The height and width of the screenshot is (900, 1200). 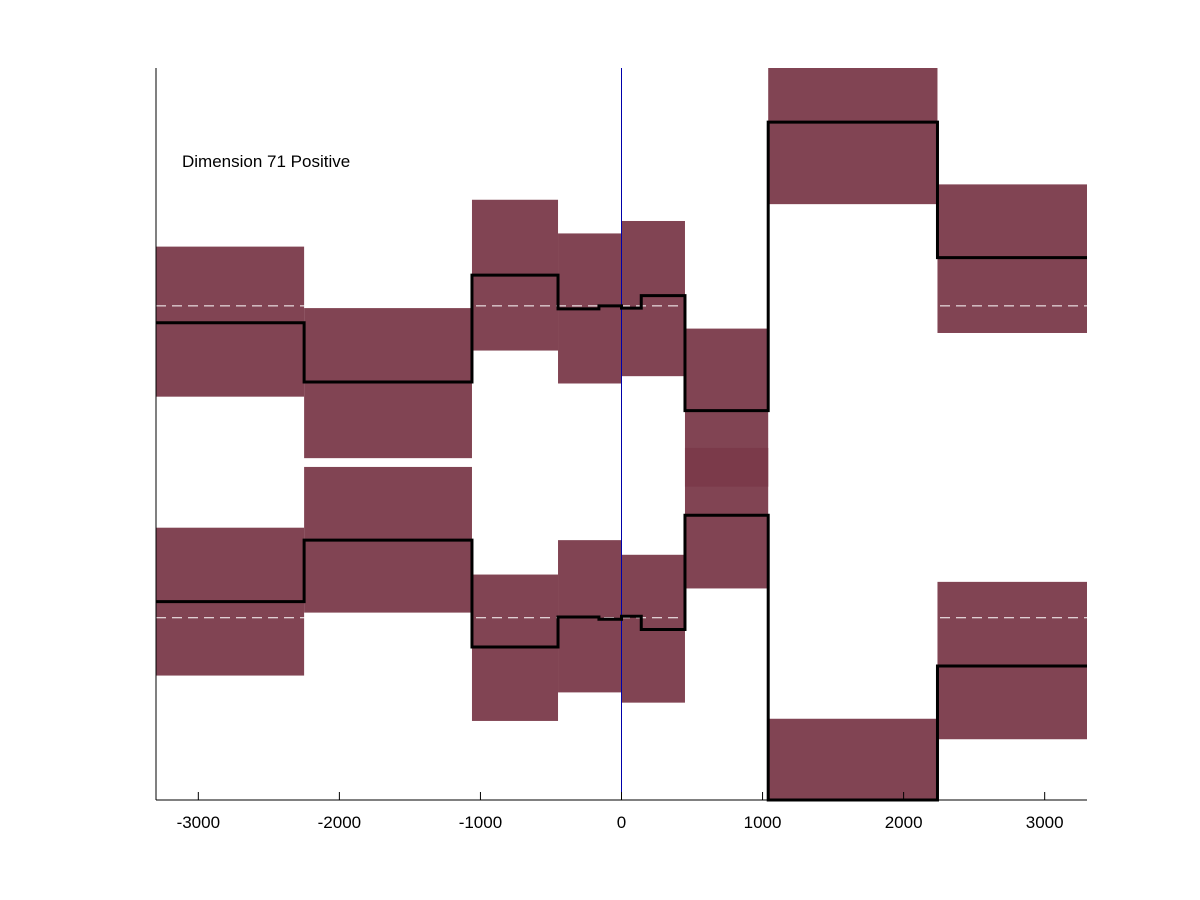 What do you see at coordinates (480, 822) in the screenshot?
I see `x-tick-label-2: -1000` at bounding box center [480, 822].